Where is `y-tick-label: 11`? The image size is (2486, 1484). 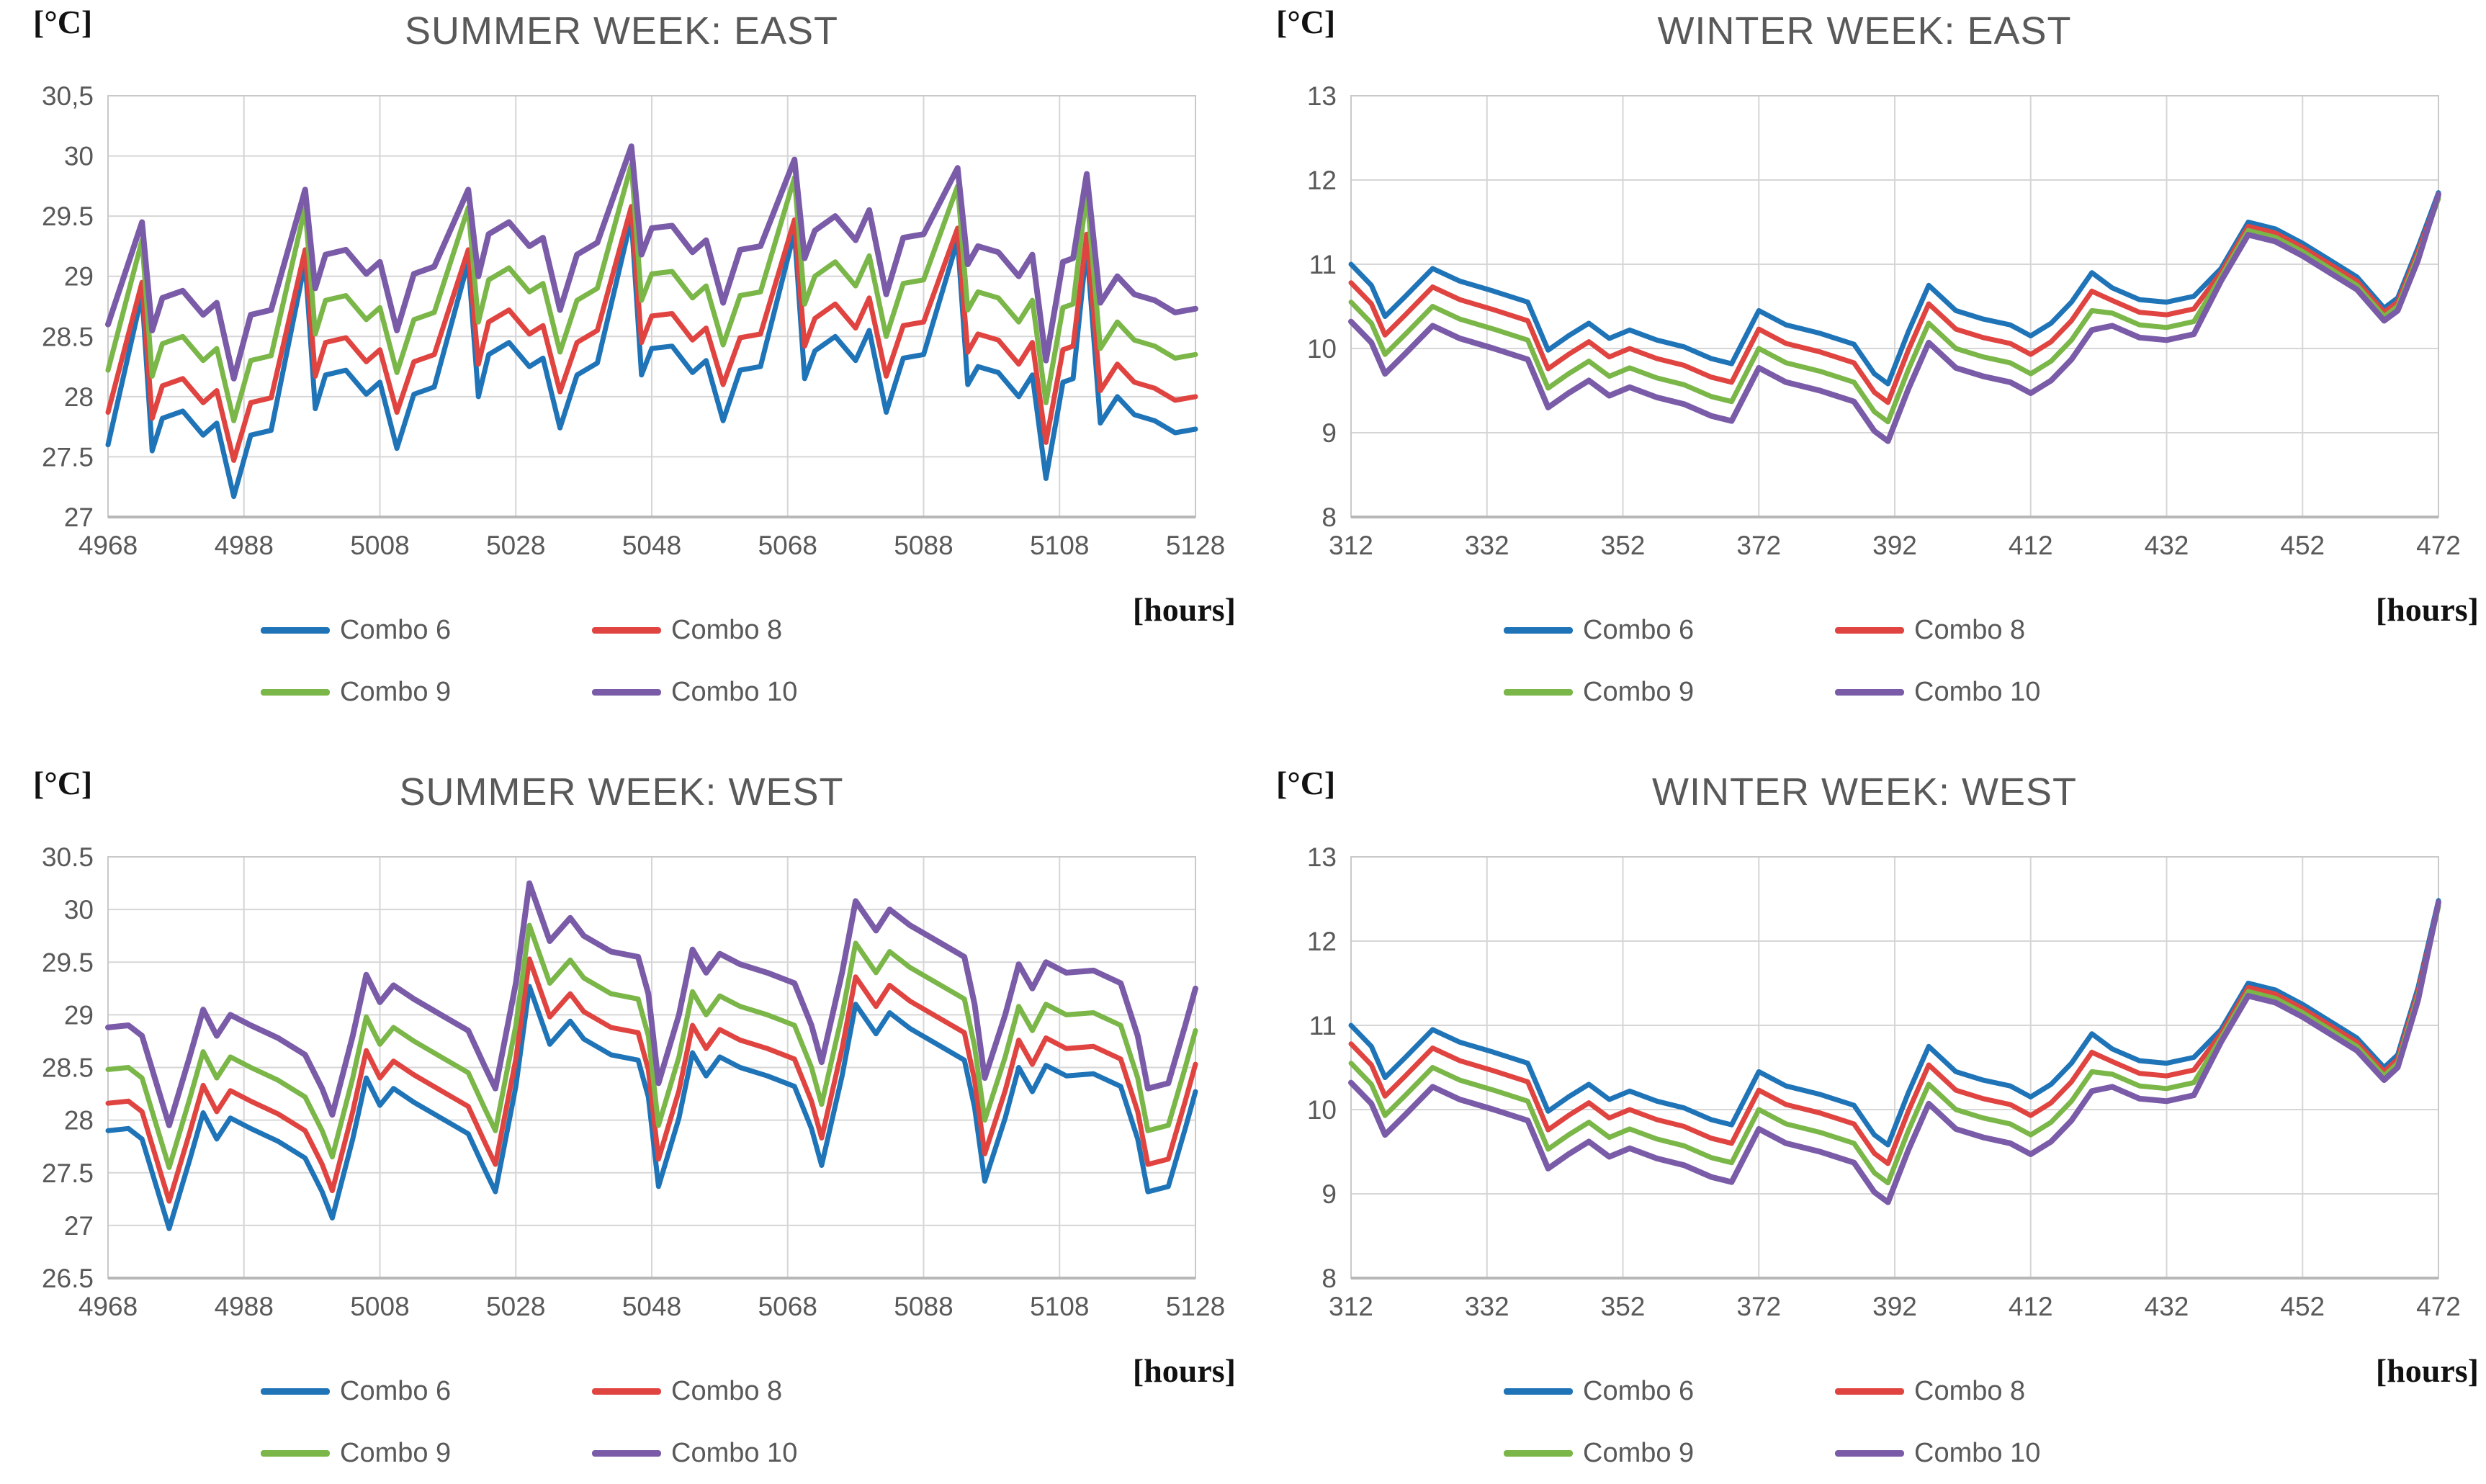 y-tick-label: 11 is located at coordinates (1323, 1025).